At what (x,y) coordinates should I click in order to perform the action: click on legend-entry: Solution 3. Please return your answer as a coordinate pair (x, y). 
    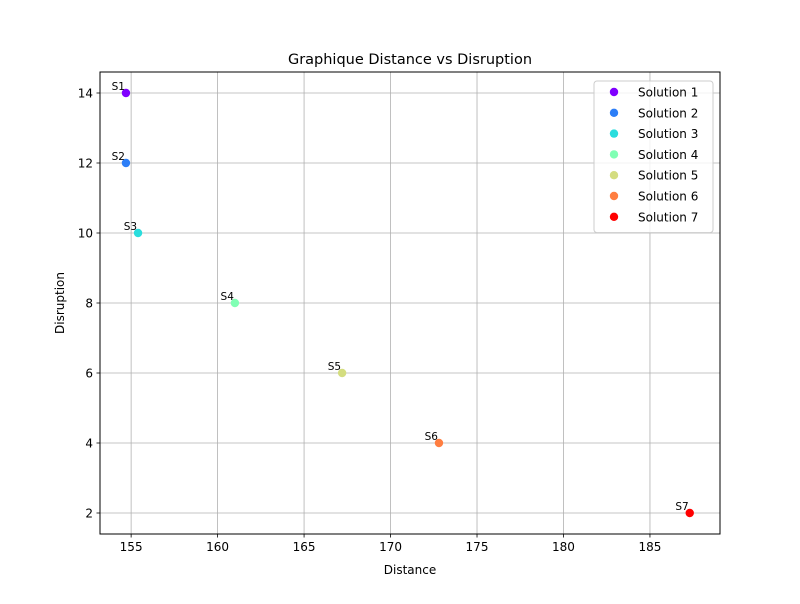
    Looking at the image, I should click on (668, 134).